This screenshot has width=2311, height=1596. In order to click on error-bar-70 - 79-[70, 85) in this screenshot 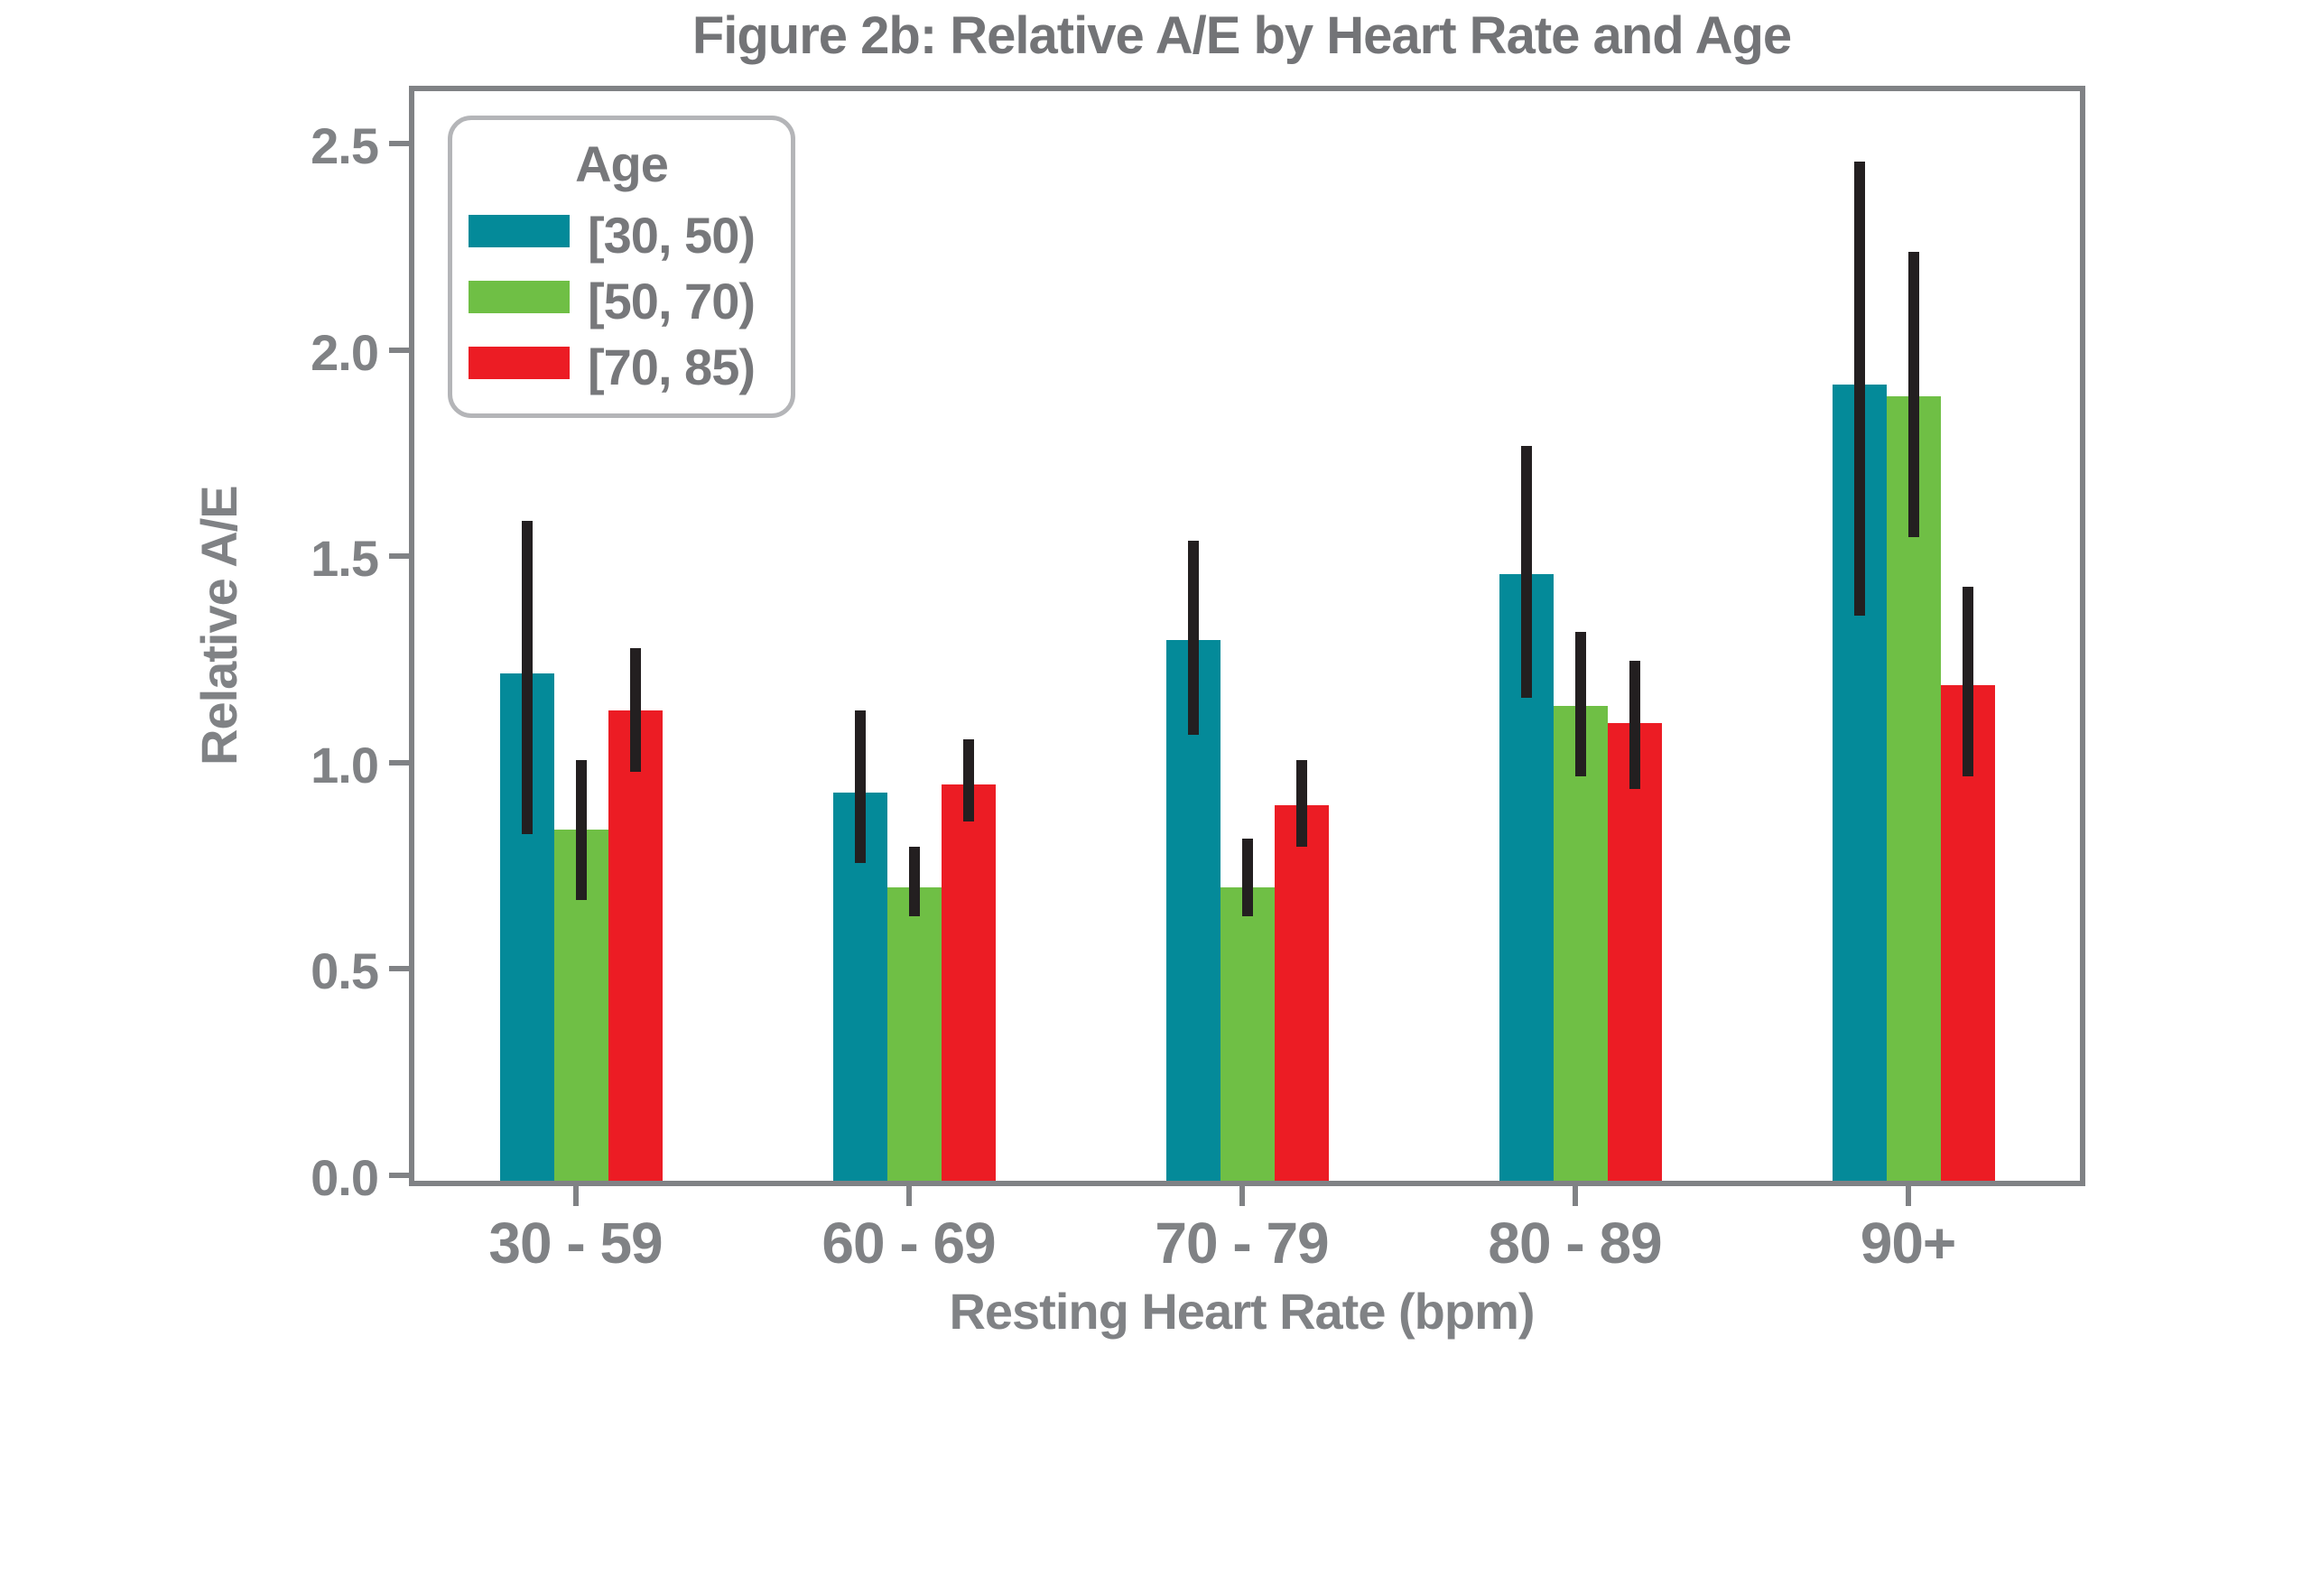, I will do `click(1301, 803)`.